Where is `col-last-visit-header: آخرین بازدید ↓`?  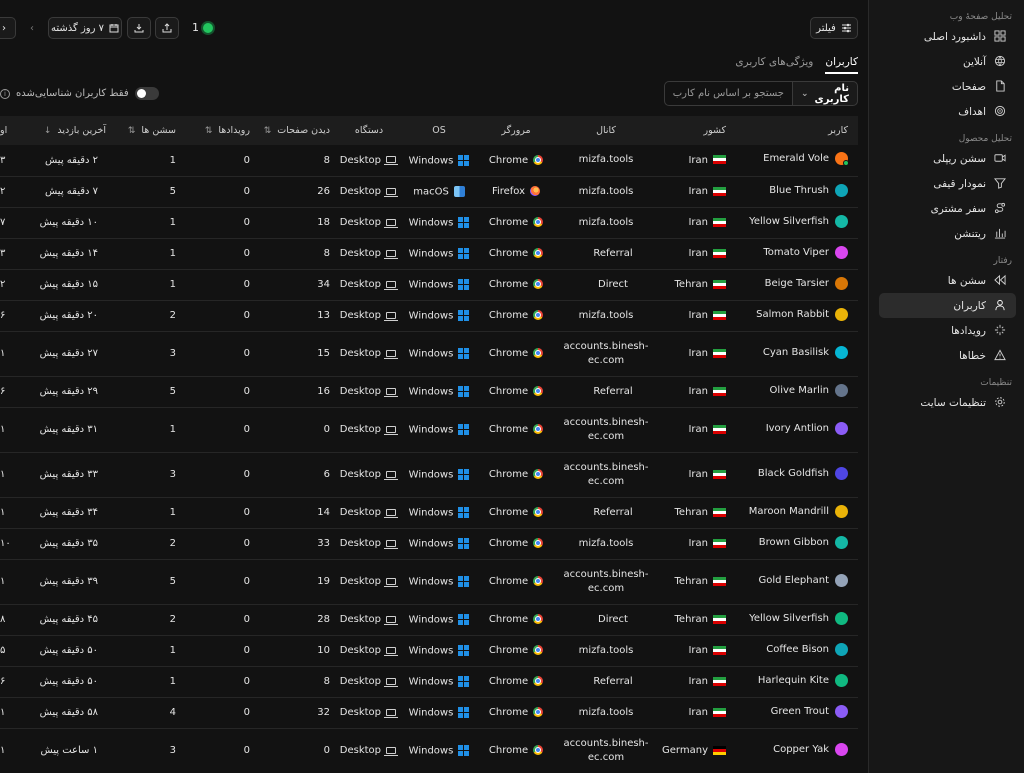 col-last-visit-header: آخرین بازدید ↓ is located at coordinates (67, 130).